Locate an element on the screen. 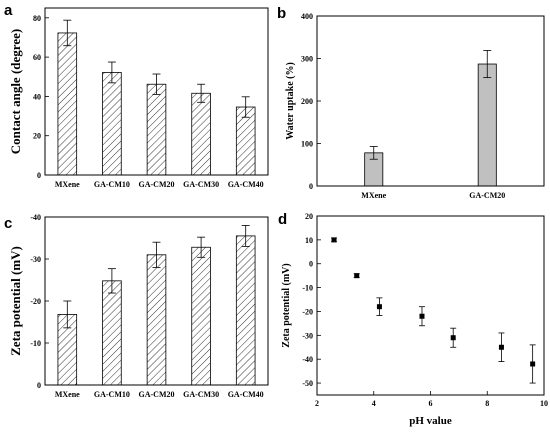  y-tick-label: 60 is located at coordinates (37, 57).